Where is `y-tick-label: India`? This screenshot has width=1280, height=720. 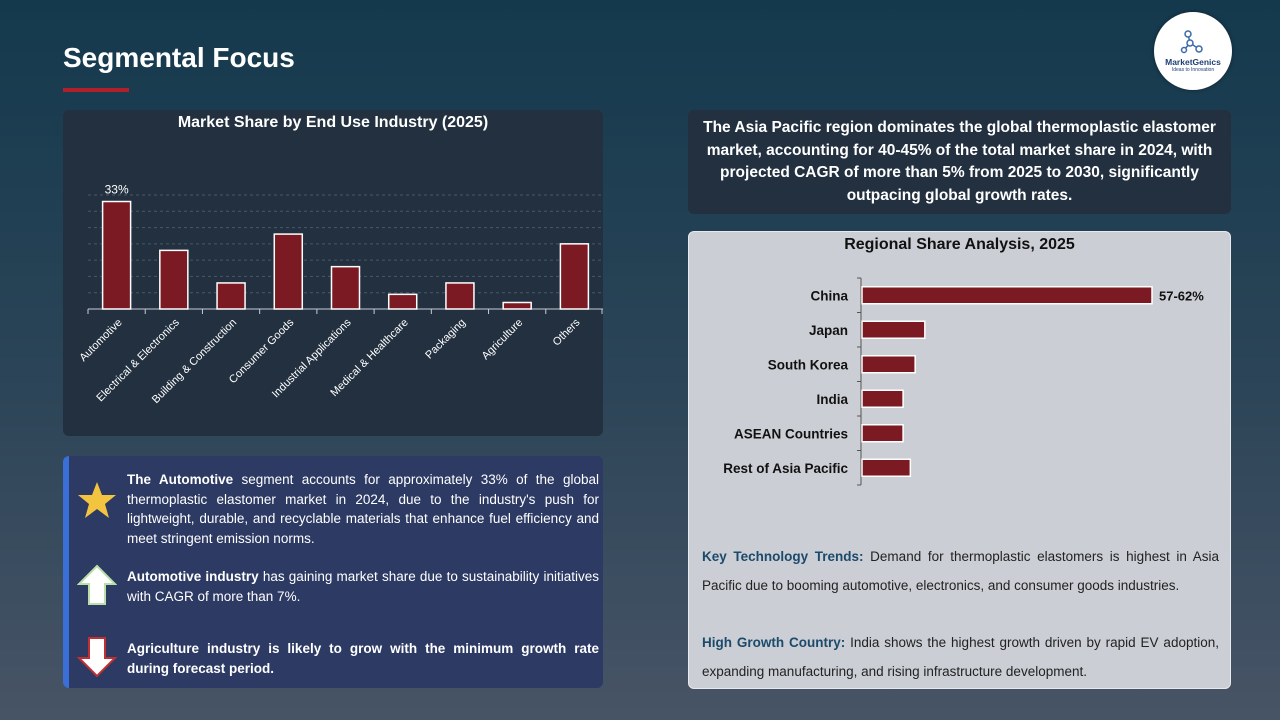 y-tick-label: India is located at coordinates (832, 399).